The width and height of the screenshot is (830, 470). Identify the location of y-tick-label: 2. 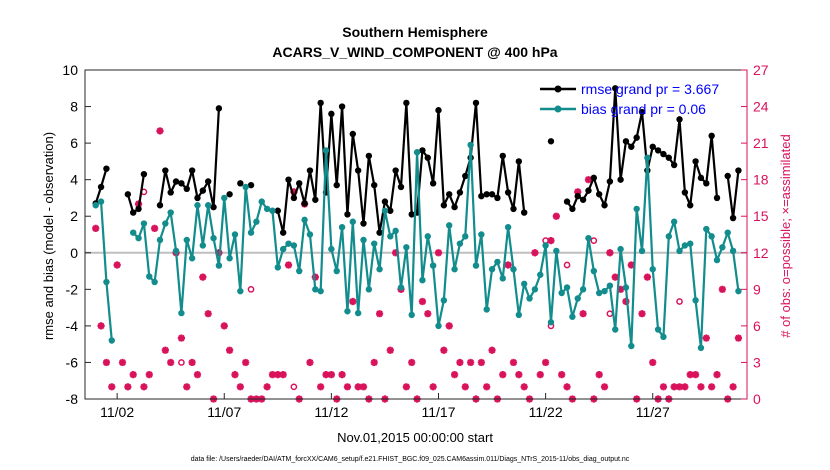
(74, 216).